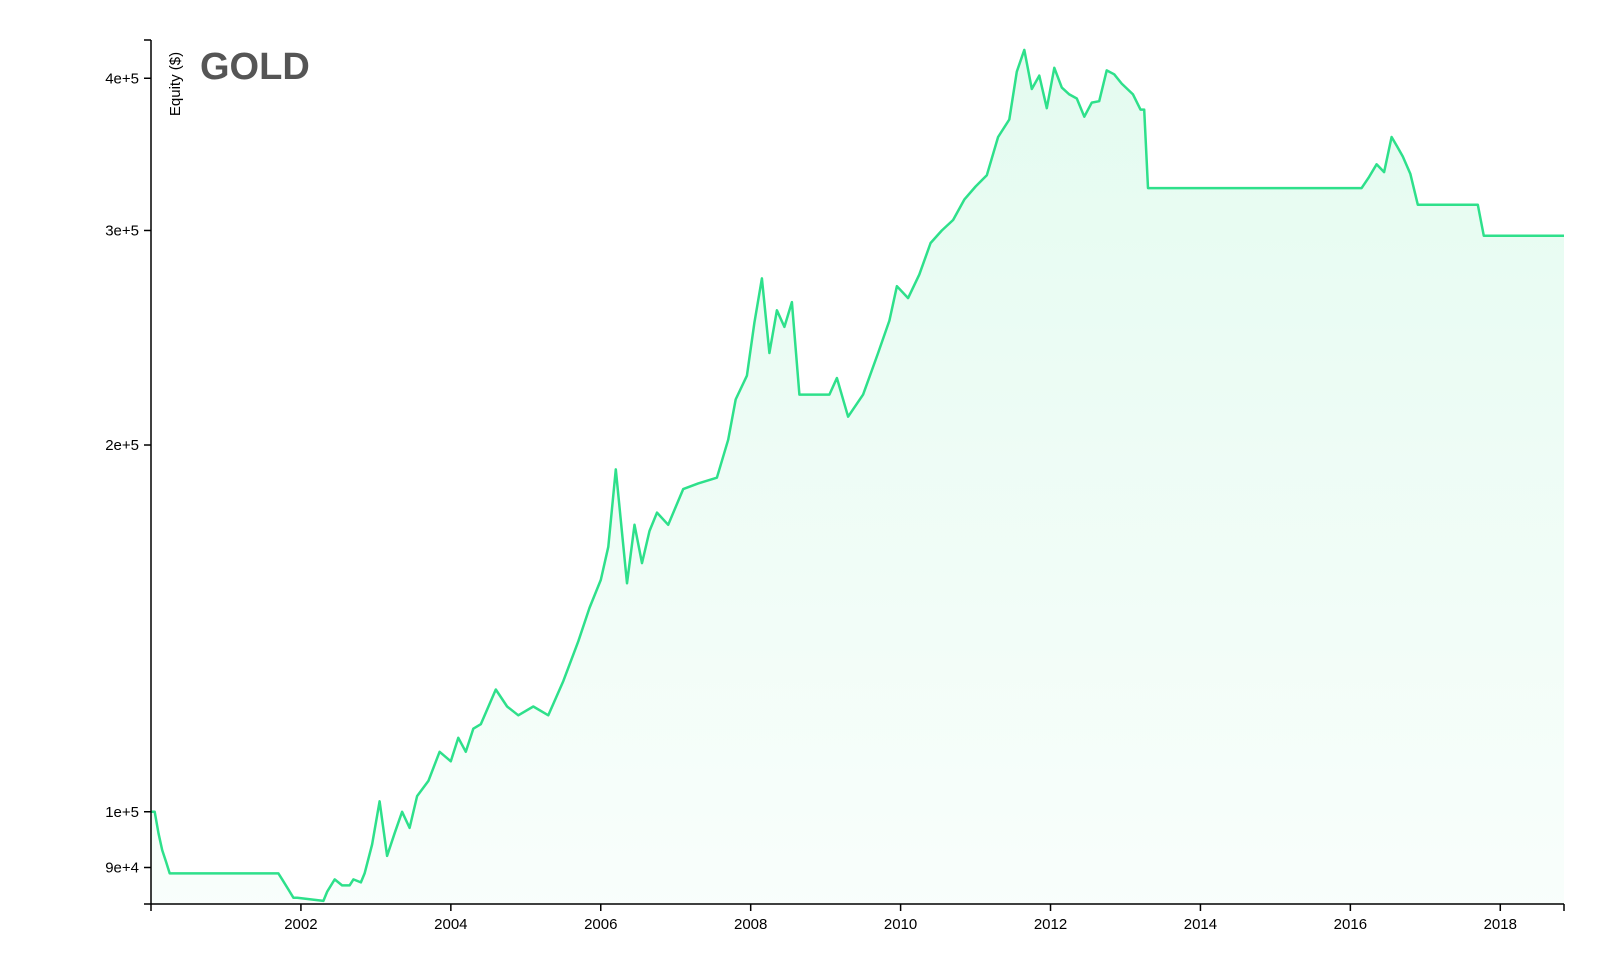 The image size is (1600, 960). I want to click on x-tick-label: 2014, so click(1200, 924).